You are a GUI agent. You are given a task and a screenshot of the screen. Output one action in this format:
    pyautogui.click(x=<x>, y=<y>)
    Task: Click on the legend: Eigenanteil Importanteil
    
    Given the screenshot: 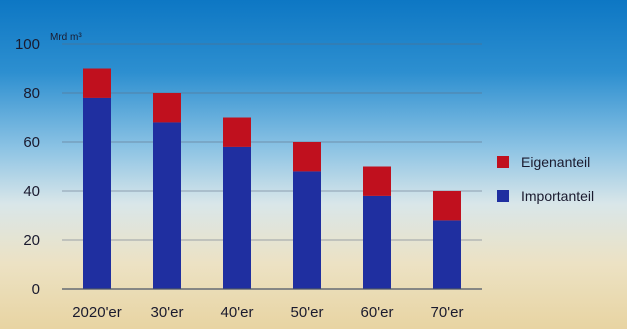 What is the action you would take?
    pyautogui.click(x=545, y=179)
    